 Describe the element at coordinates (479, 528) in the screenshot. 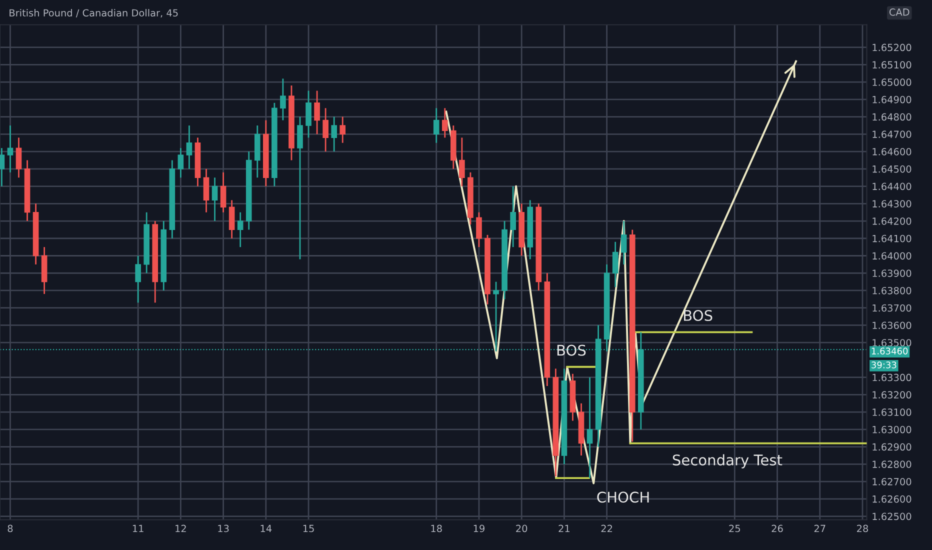

I see `x-tick-label: 19` at that location.